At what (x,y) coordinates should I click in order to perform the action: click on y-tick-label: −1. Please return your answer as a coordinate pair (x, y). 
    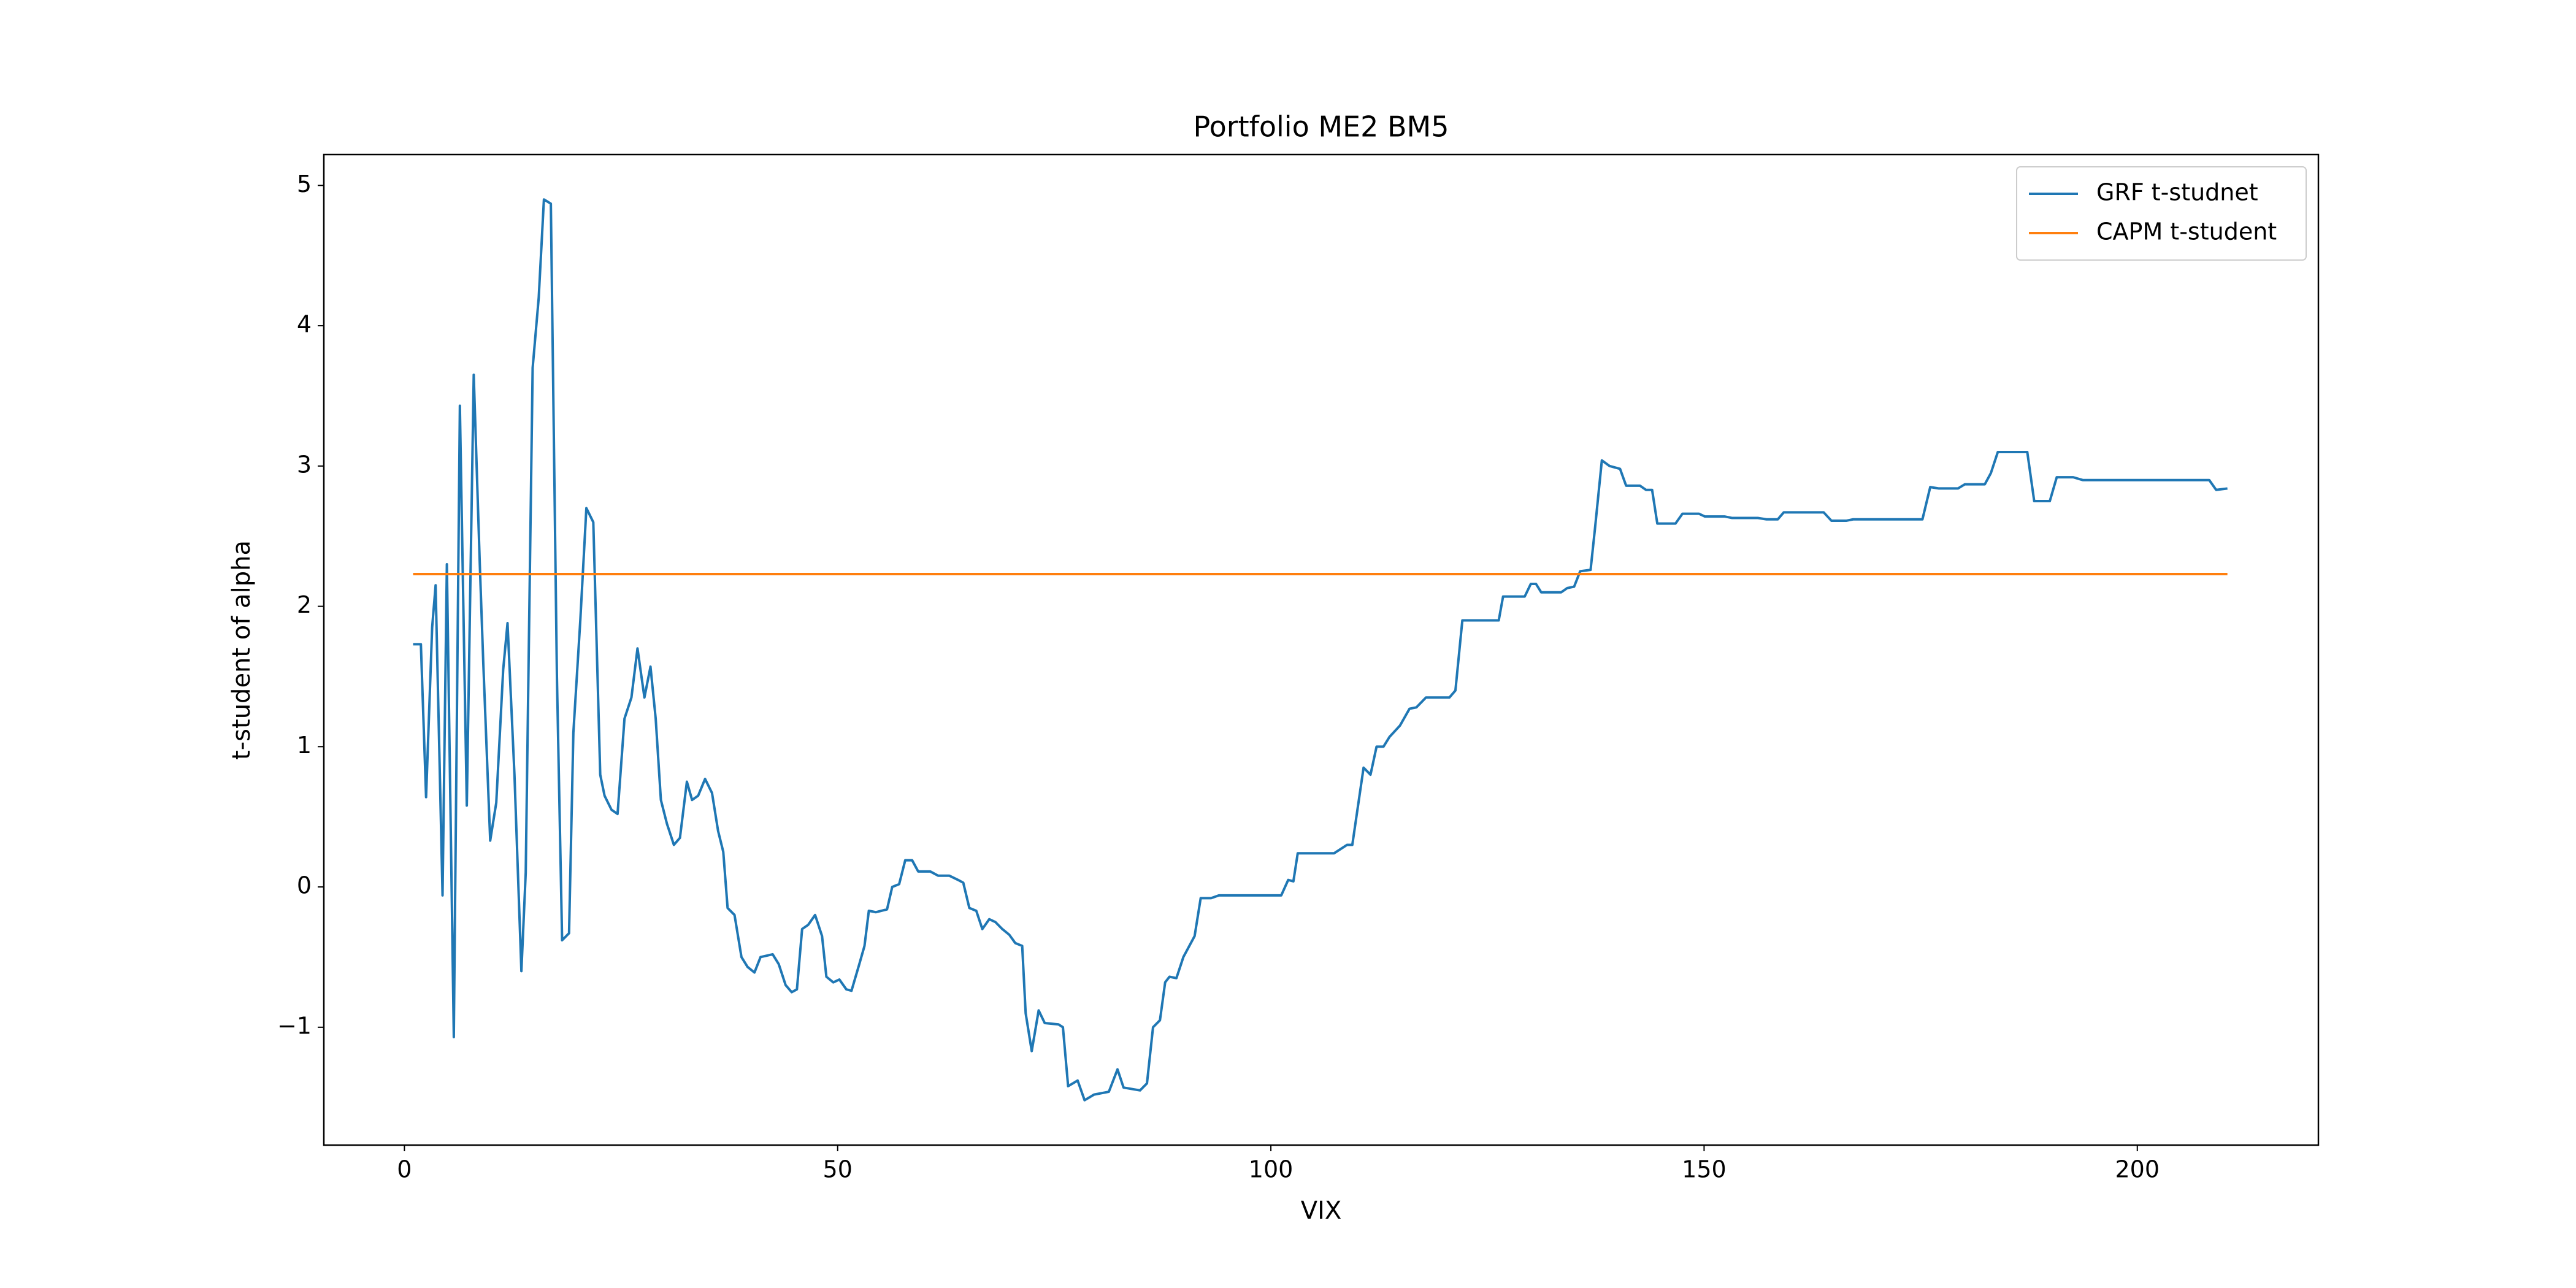
    Looking at the image, I should click on (294, 1025).